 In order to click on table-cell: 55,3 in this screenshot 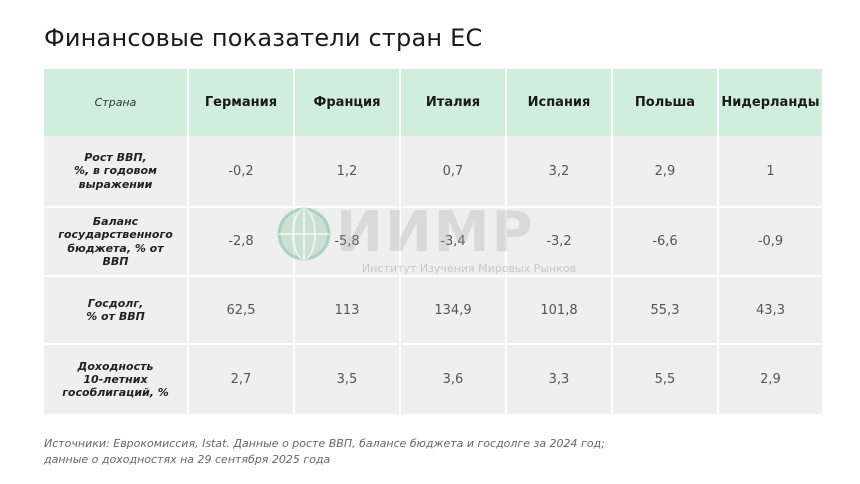, I will do `click(665, 309)`.